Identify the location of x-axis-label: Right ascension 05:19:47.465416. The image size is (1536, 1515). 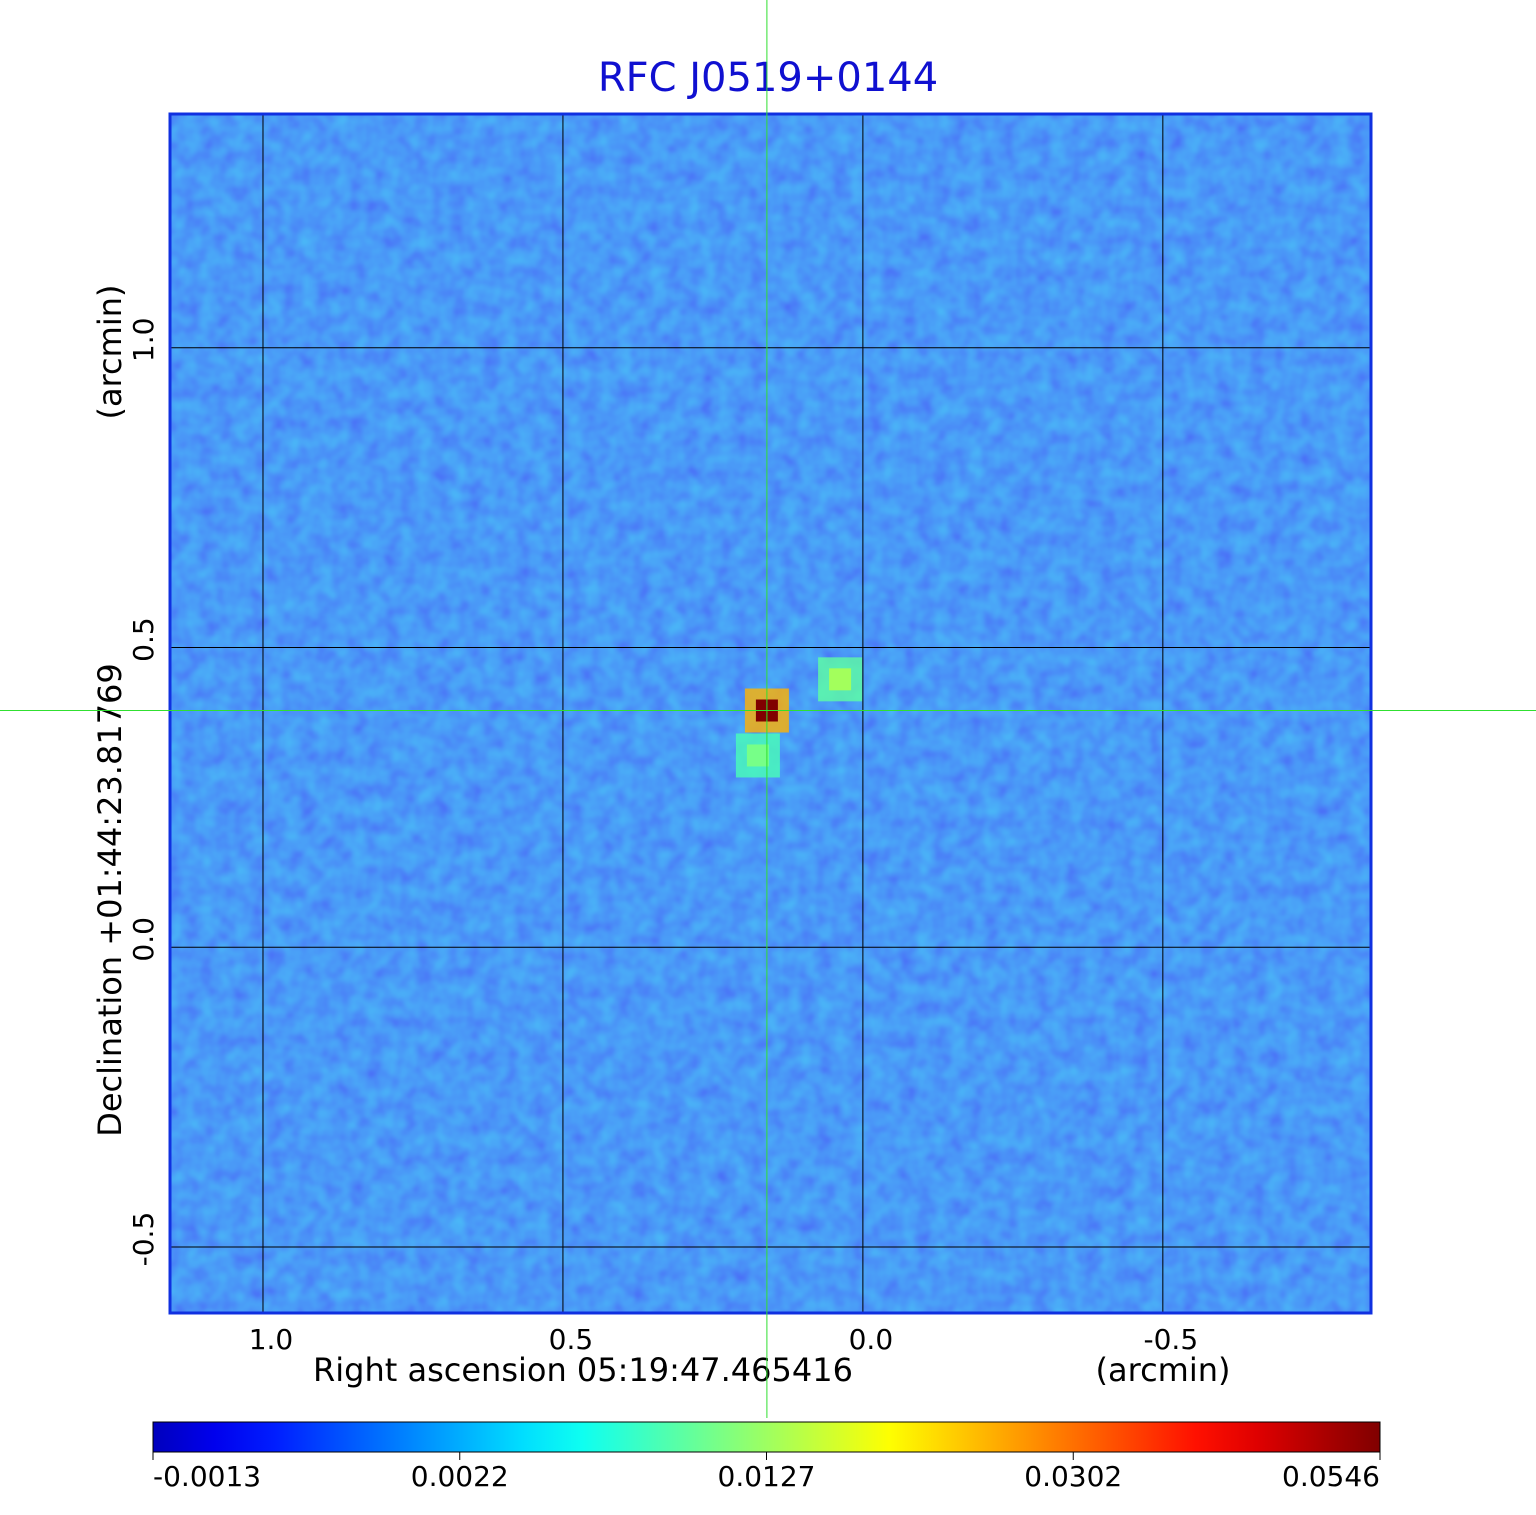
(583, 1370).